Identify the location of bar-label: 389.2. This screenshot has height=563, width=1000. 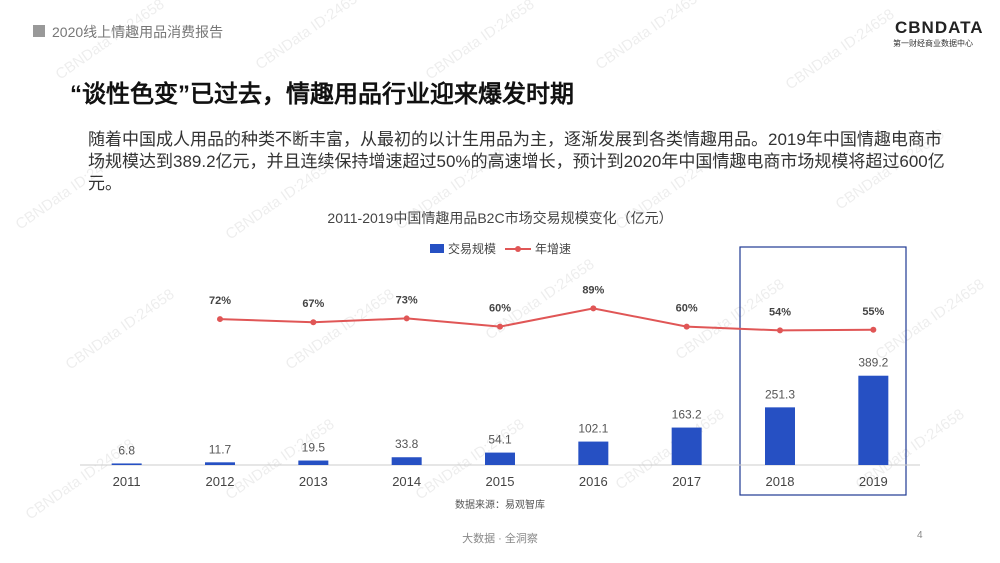
(873, 363).